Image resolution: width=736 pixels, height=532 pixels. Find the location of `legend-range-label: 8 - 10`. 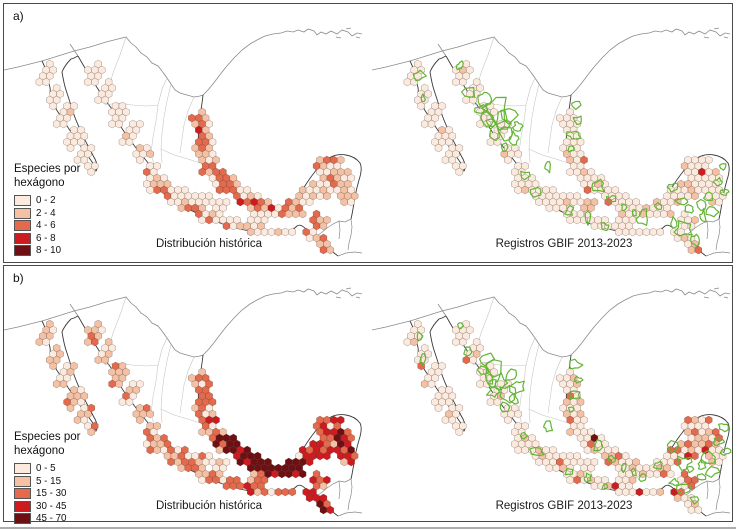

legend-range-label: 8 - 10 is located at coordinates (49, 250).